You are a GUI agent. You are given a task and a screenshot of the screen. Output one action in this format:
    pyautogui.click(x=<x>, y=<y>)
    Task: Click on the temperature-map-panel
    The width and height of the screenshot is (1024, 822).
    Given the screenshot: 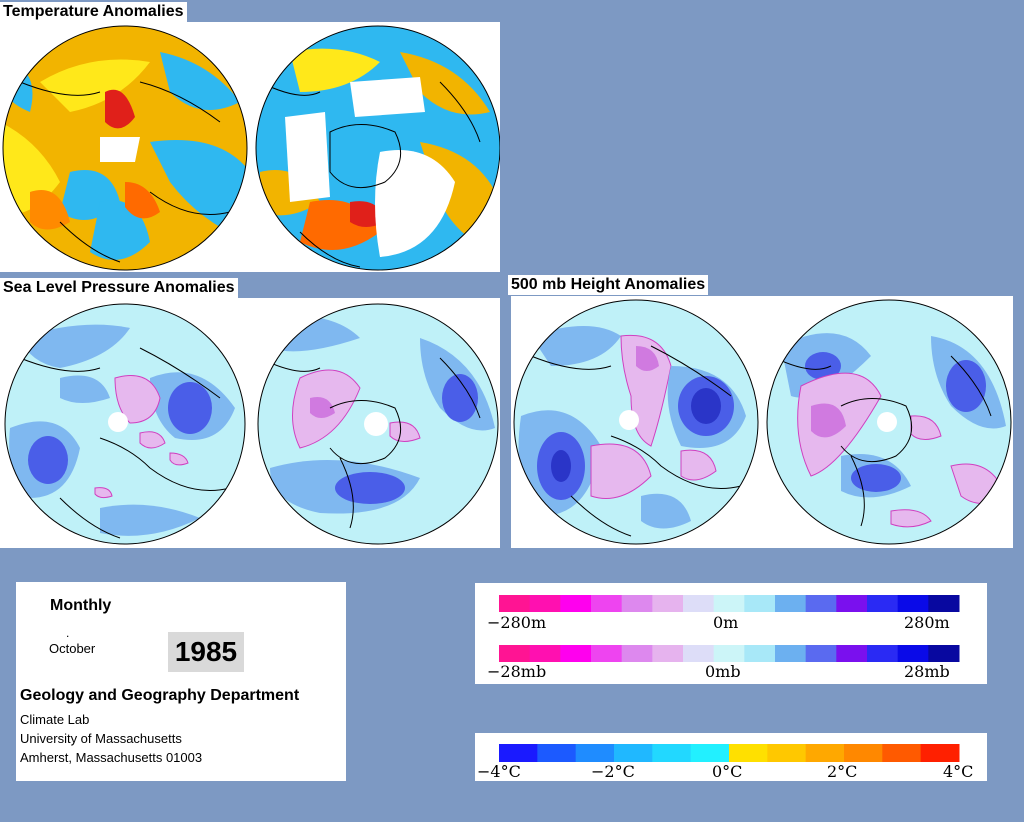 What is the action you would take?
    pyautogui.click(x=250, y=147)
    